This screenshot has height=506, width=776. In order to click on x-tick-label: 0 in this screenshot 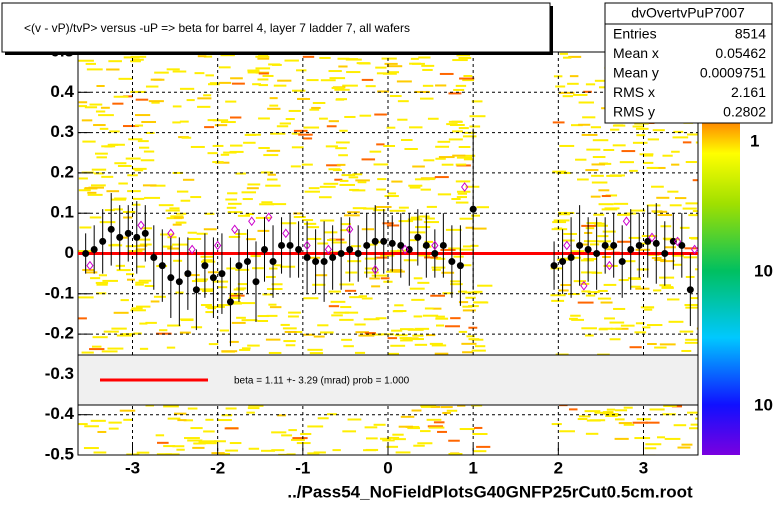, I will do `click(387, 467)`.